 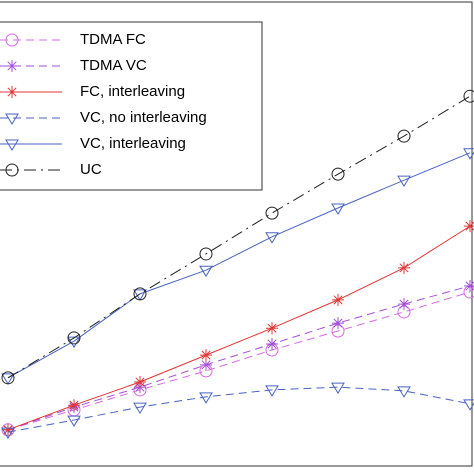 I want to click on legend-label: FC, interleaving, so click(x=132, y=91).